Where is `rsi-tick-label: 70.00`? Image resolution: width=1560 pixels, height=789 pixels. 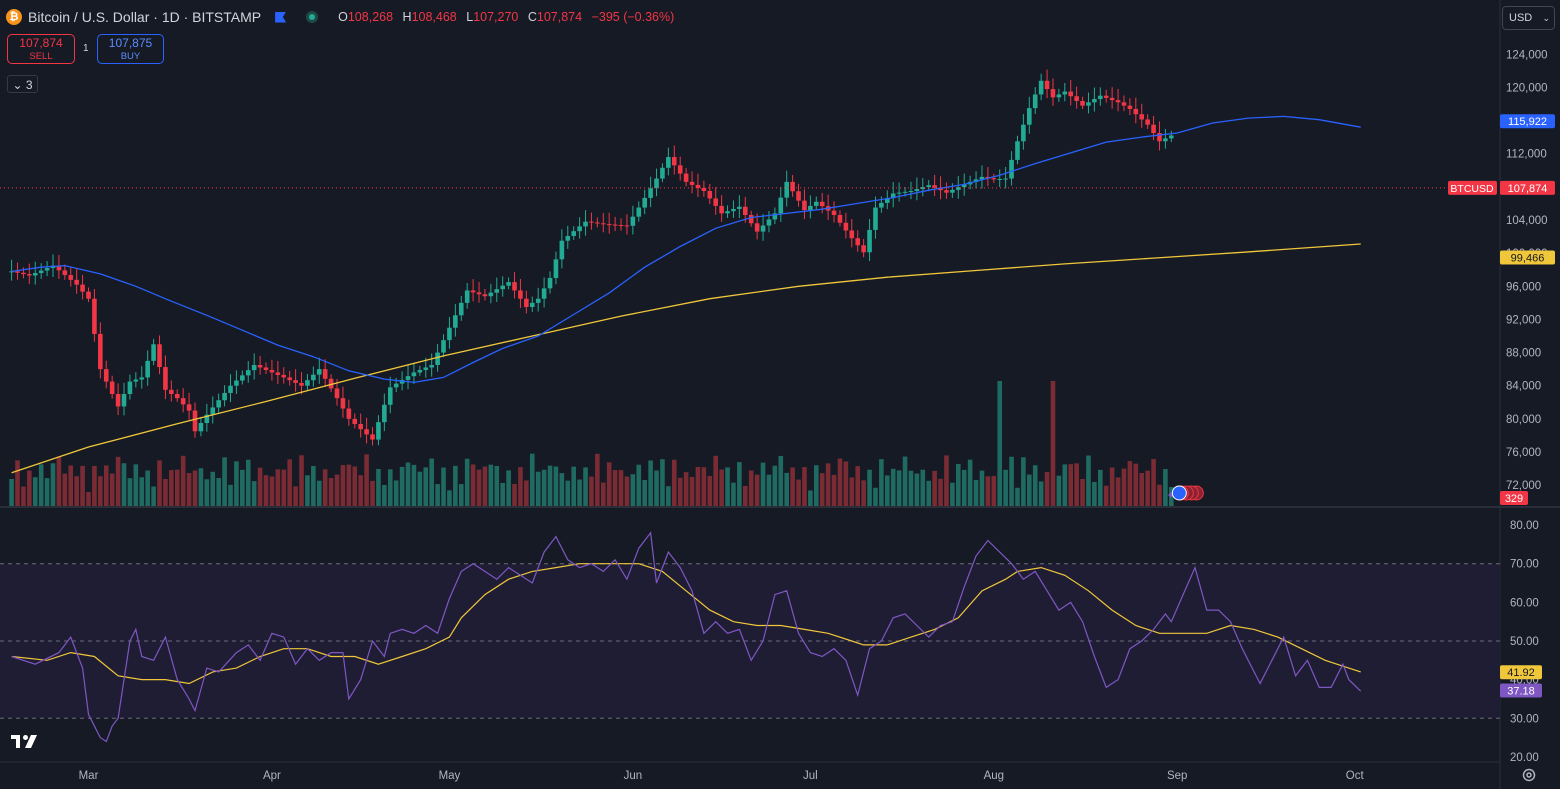
rsi-tick-label: 70.00 is located at coordinates (1524, 565).